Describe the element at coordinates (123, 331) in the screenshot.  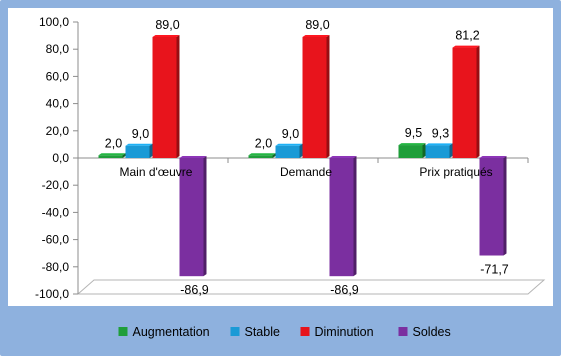
I see `legend-swatch-augmentation` at that location.